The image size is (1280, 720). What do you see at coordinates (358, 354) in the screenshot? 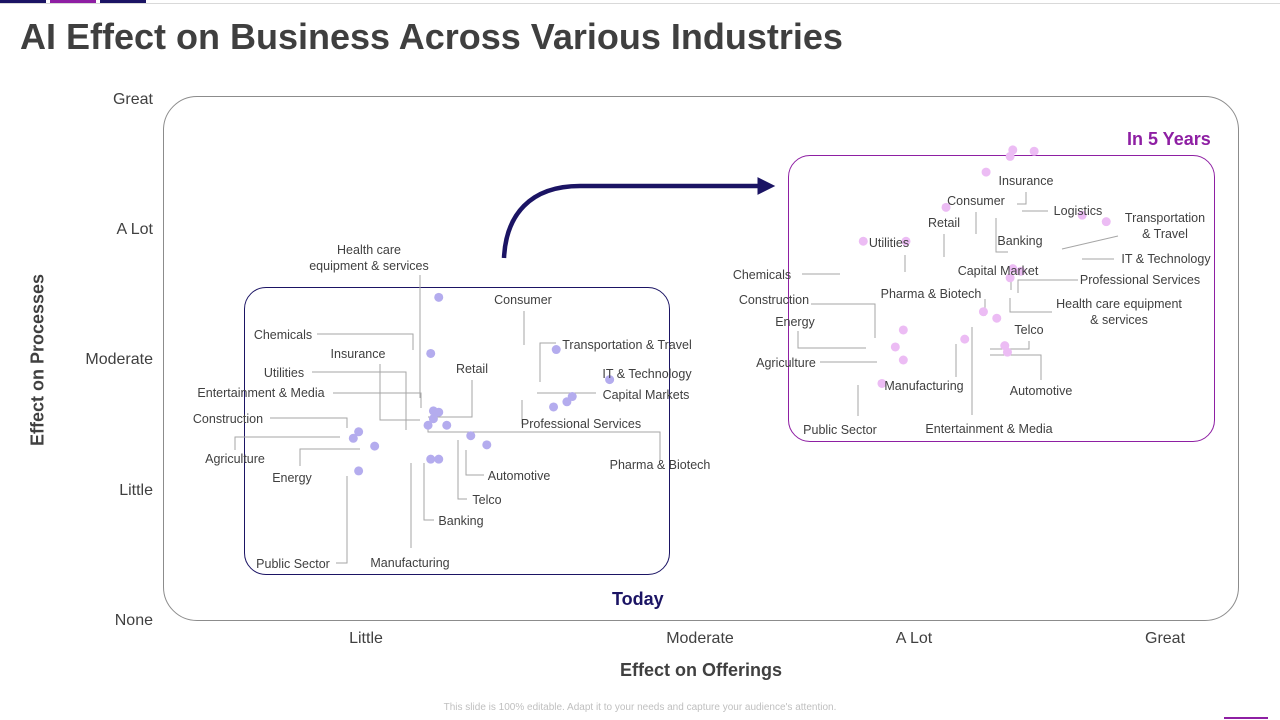
I see `today-insurance-label: Insurance` at bounding box center [358, 354].